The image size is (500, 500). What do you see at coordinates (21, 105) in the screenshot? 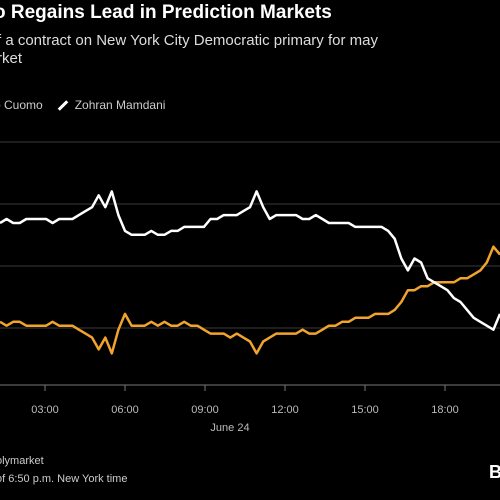
I see `legend-label-cuomo: o Cuomo` at bounding box center [21, 105].